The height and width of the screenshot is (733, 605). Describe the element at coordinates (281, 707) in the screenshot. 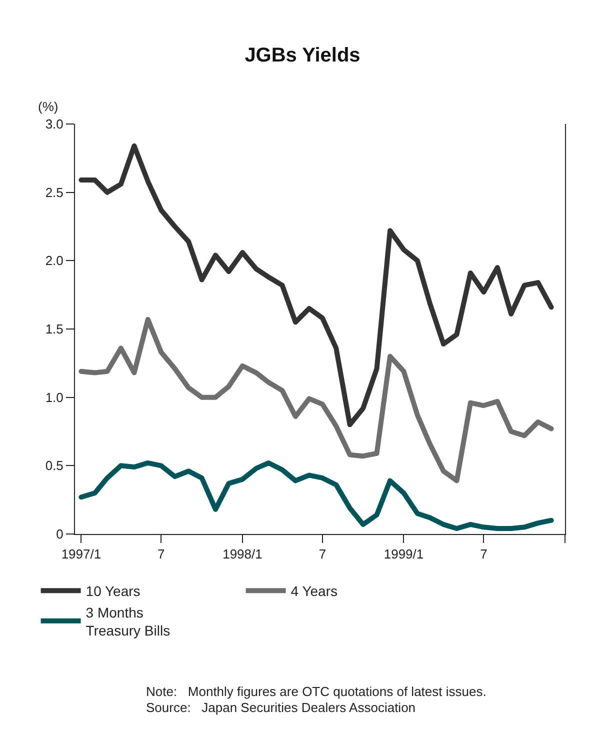

I see `source-note: Source: Japan Securities Dealers Association` at that location.